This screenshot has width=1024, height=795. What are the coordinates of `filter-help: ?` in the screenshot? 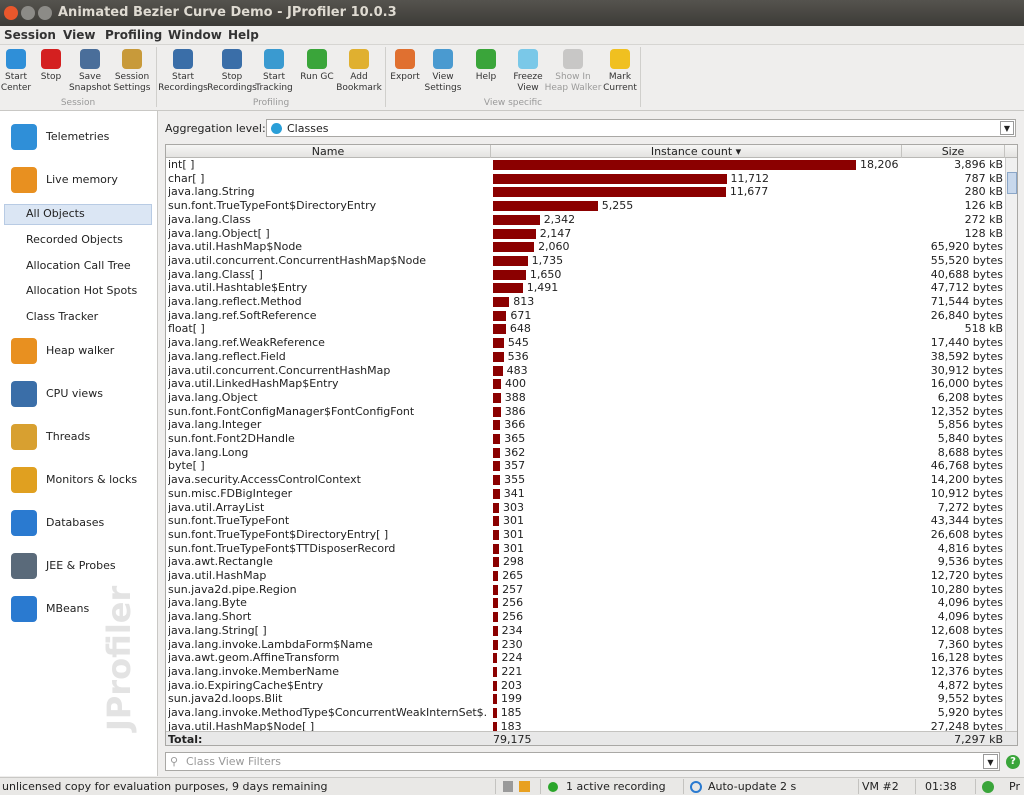 It's located at (1013, 762).